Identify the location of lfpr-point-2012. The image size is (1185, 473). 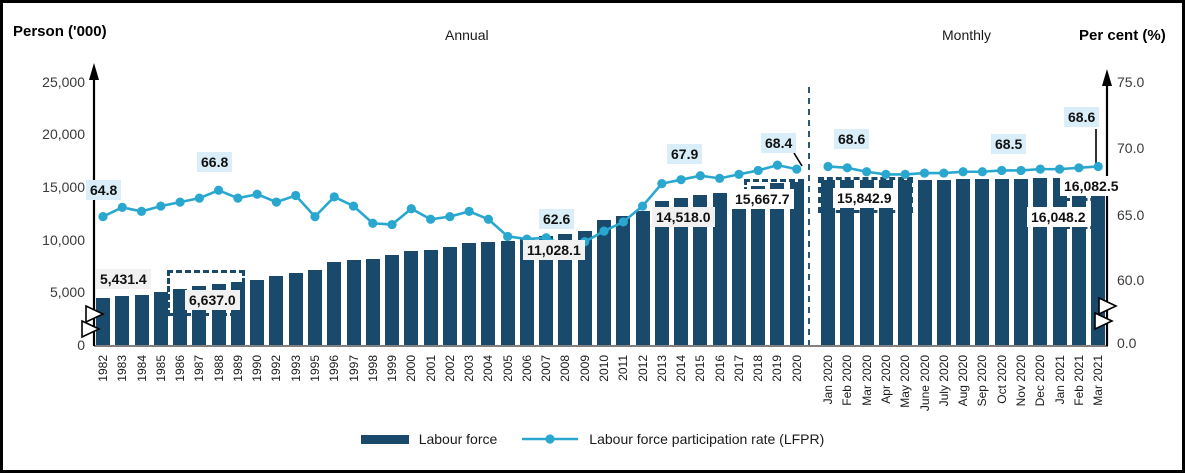
(642, 206).